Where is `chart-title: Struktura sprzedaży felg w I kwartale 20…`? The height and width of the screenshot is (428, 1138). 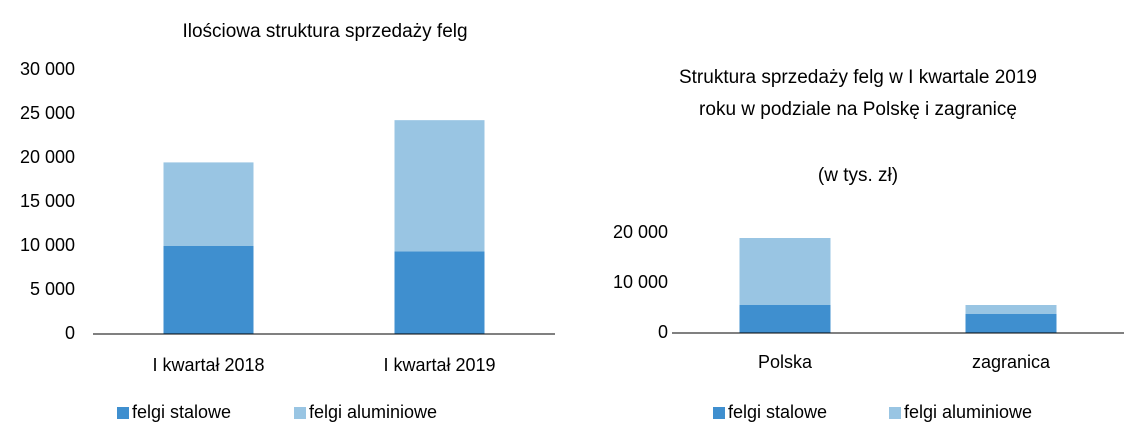 chart-title: Struktura sprzedaży felg w I kwartale 20… is located at coordinates (857, 93).